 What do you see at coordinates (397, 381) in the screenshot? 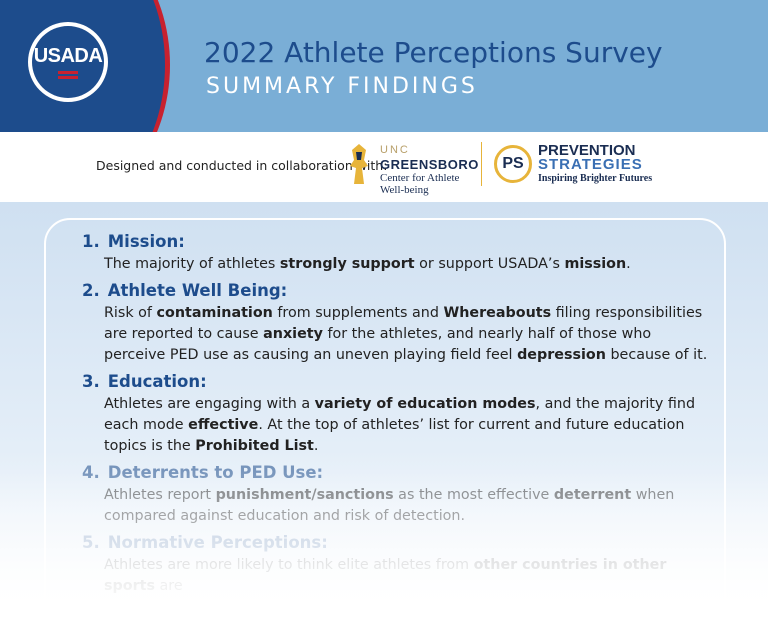
I see `finding-heading: 3. Education:` at bounding box center [397, 381].